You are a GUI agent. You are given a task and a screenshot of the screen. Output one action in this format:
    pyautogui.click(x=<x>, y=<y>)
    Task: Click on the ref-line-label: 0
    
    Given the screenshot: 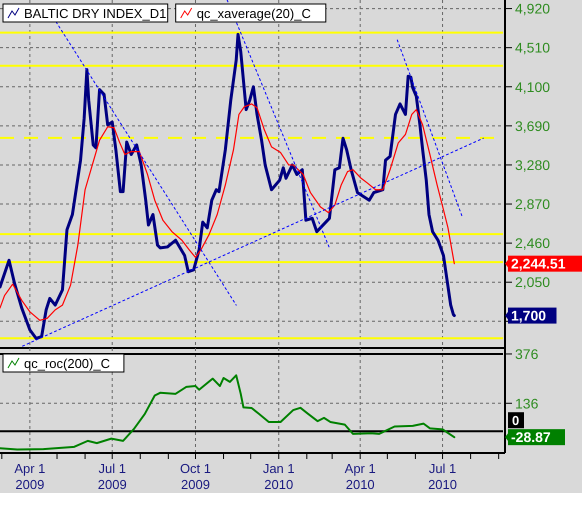 What is the action you would take?
    pyautogui.click(x=516, y=420)
    